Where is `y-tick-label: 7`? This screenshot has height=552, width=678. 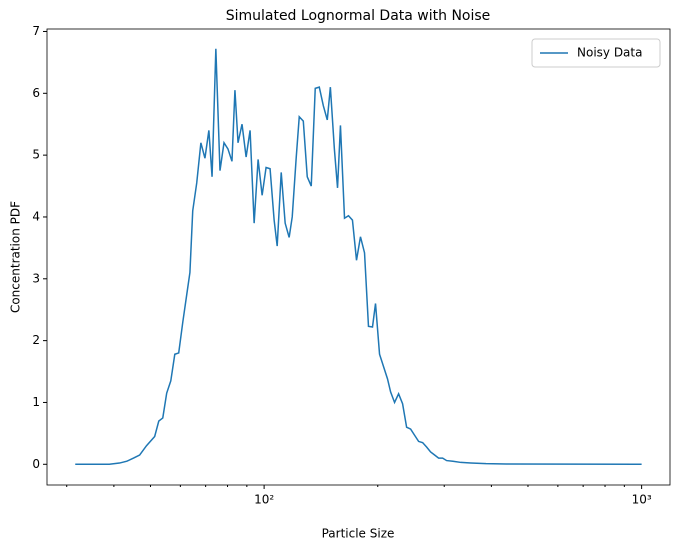
y-tick-label: 7 is located at coordinates (36, 31).